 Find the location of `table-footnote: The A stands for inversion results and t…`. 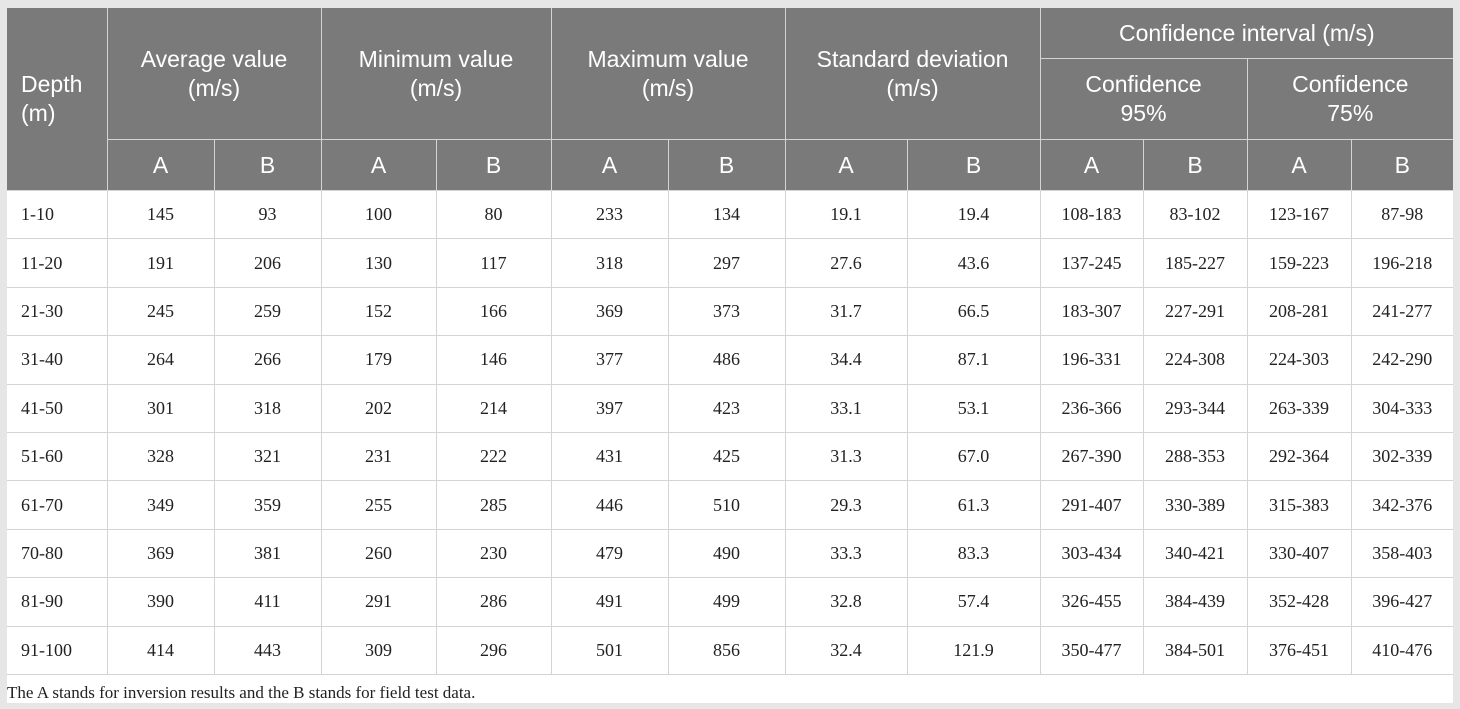

table-footnote: The A stands for inversion results and t… is located at coordinates (241, 692).